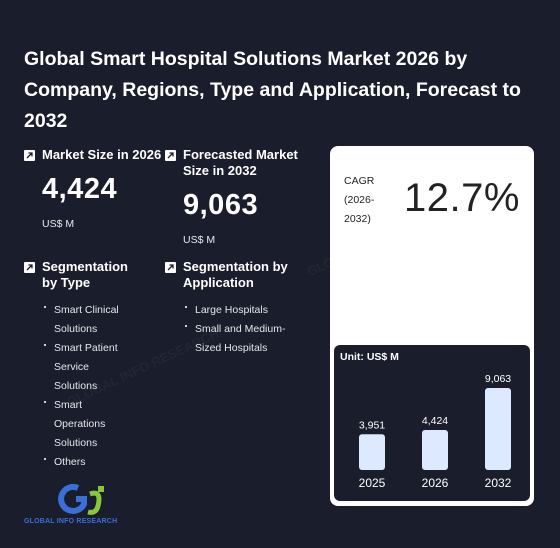  What do you see at coordinates (238, 275) in the screenshot?
I see `segmentation-application-label: Segmentation by Application` at bounding box center [238, 275].